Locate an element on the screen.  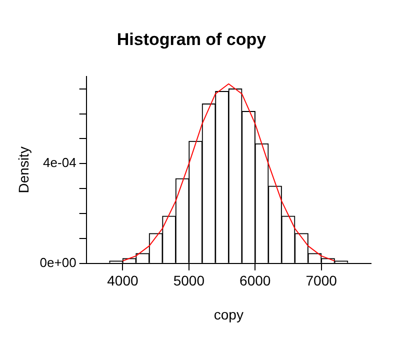
x-tick-label: 5000 is located at coordinates (189, 280).